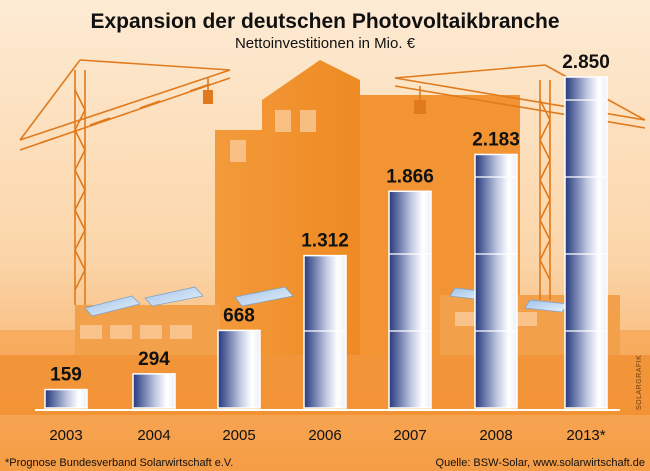 Image resolution: width=650 pixels, height=471 pixels. What do you see at coordinates (66, 375) in the screenshot?
I see `value-label: 159` at bounding box center [66, 375].